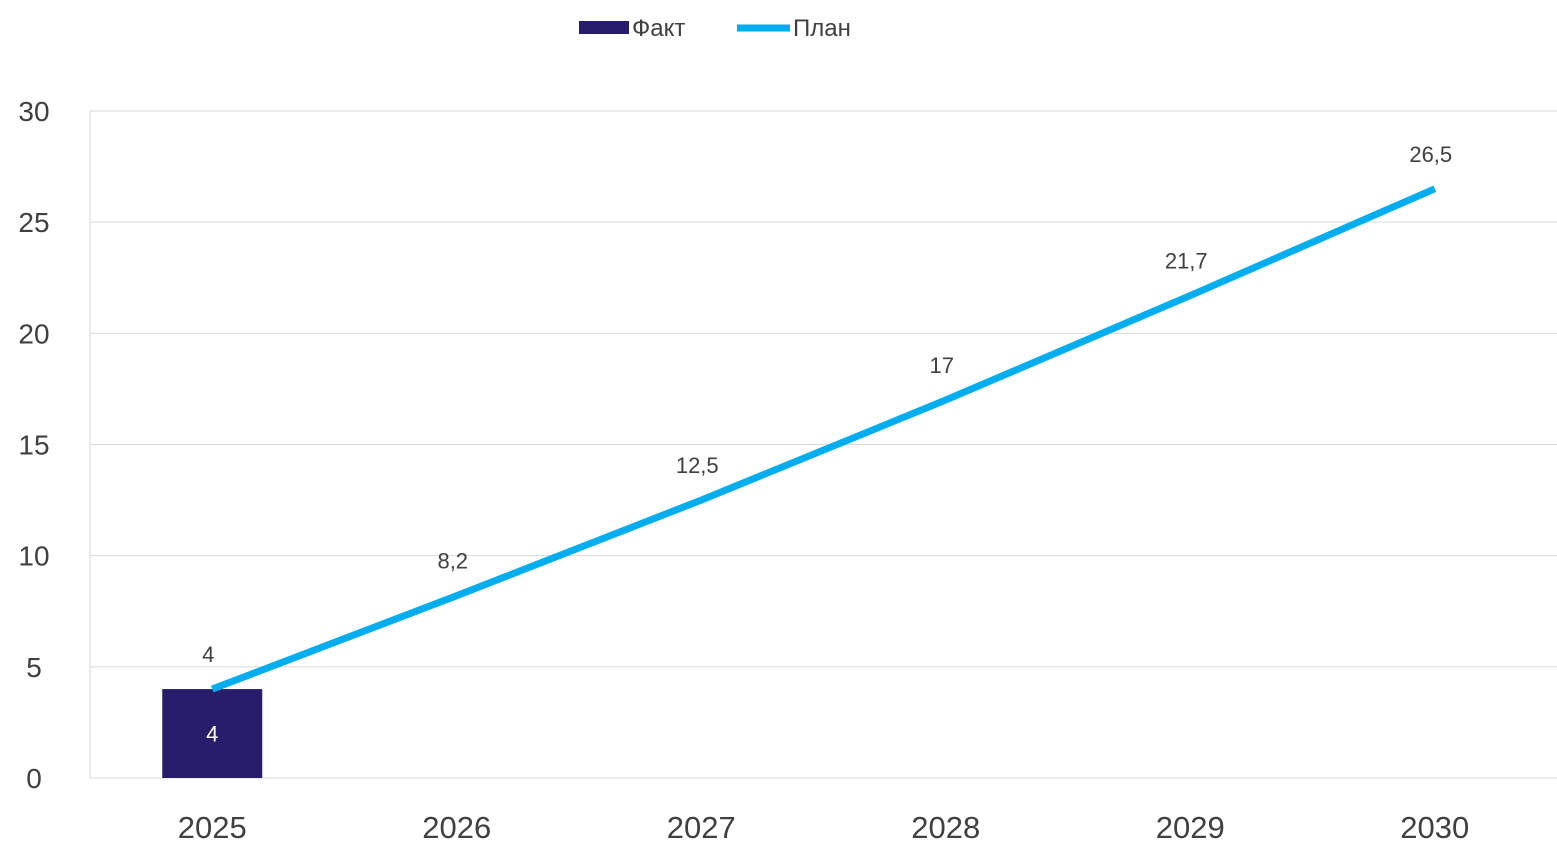 This screenshot has width=1557, height=845. I want to click on line-data-label: 8,2, so click(452, 561).